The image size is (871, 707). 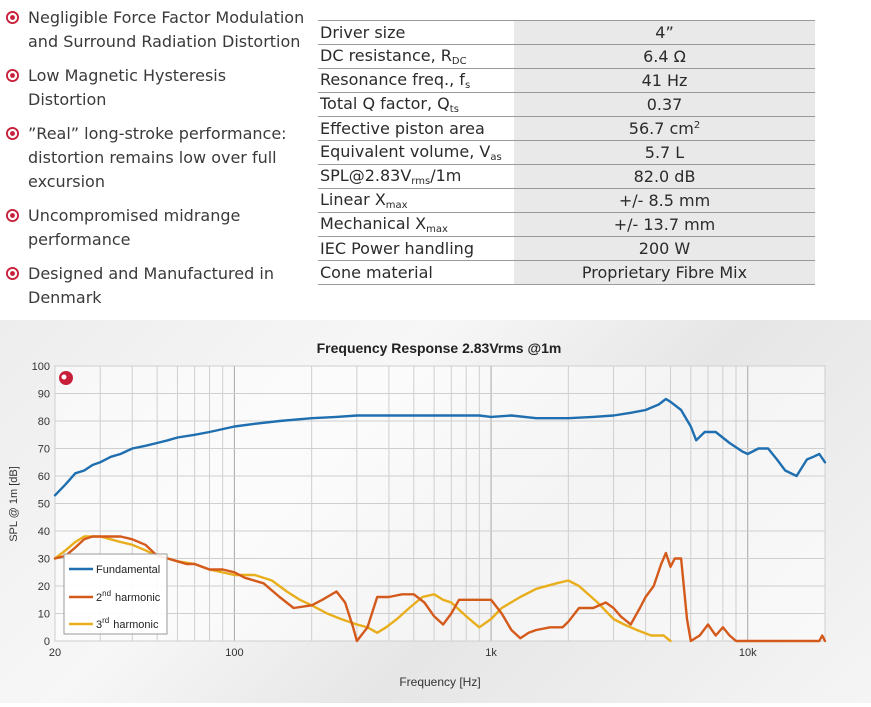 I want to click on spec-label-tail: /1m, so click(x=446, y=175).